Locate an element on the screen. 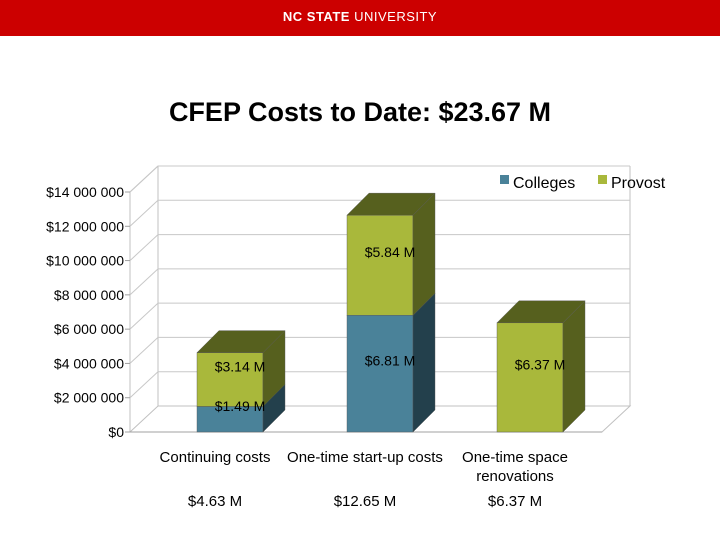 The height and width of the screenshot is (540, 720). legend-label-provost: Provost is located at coordinates (638, 183).